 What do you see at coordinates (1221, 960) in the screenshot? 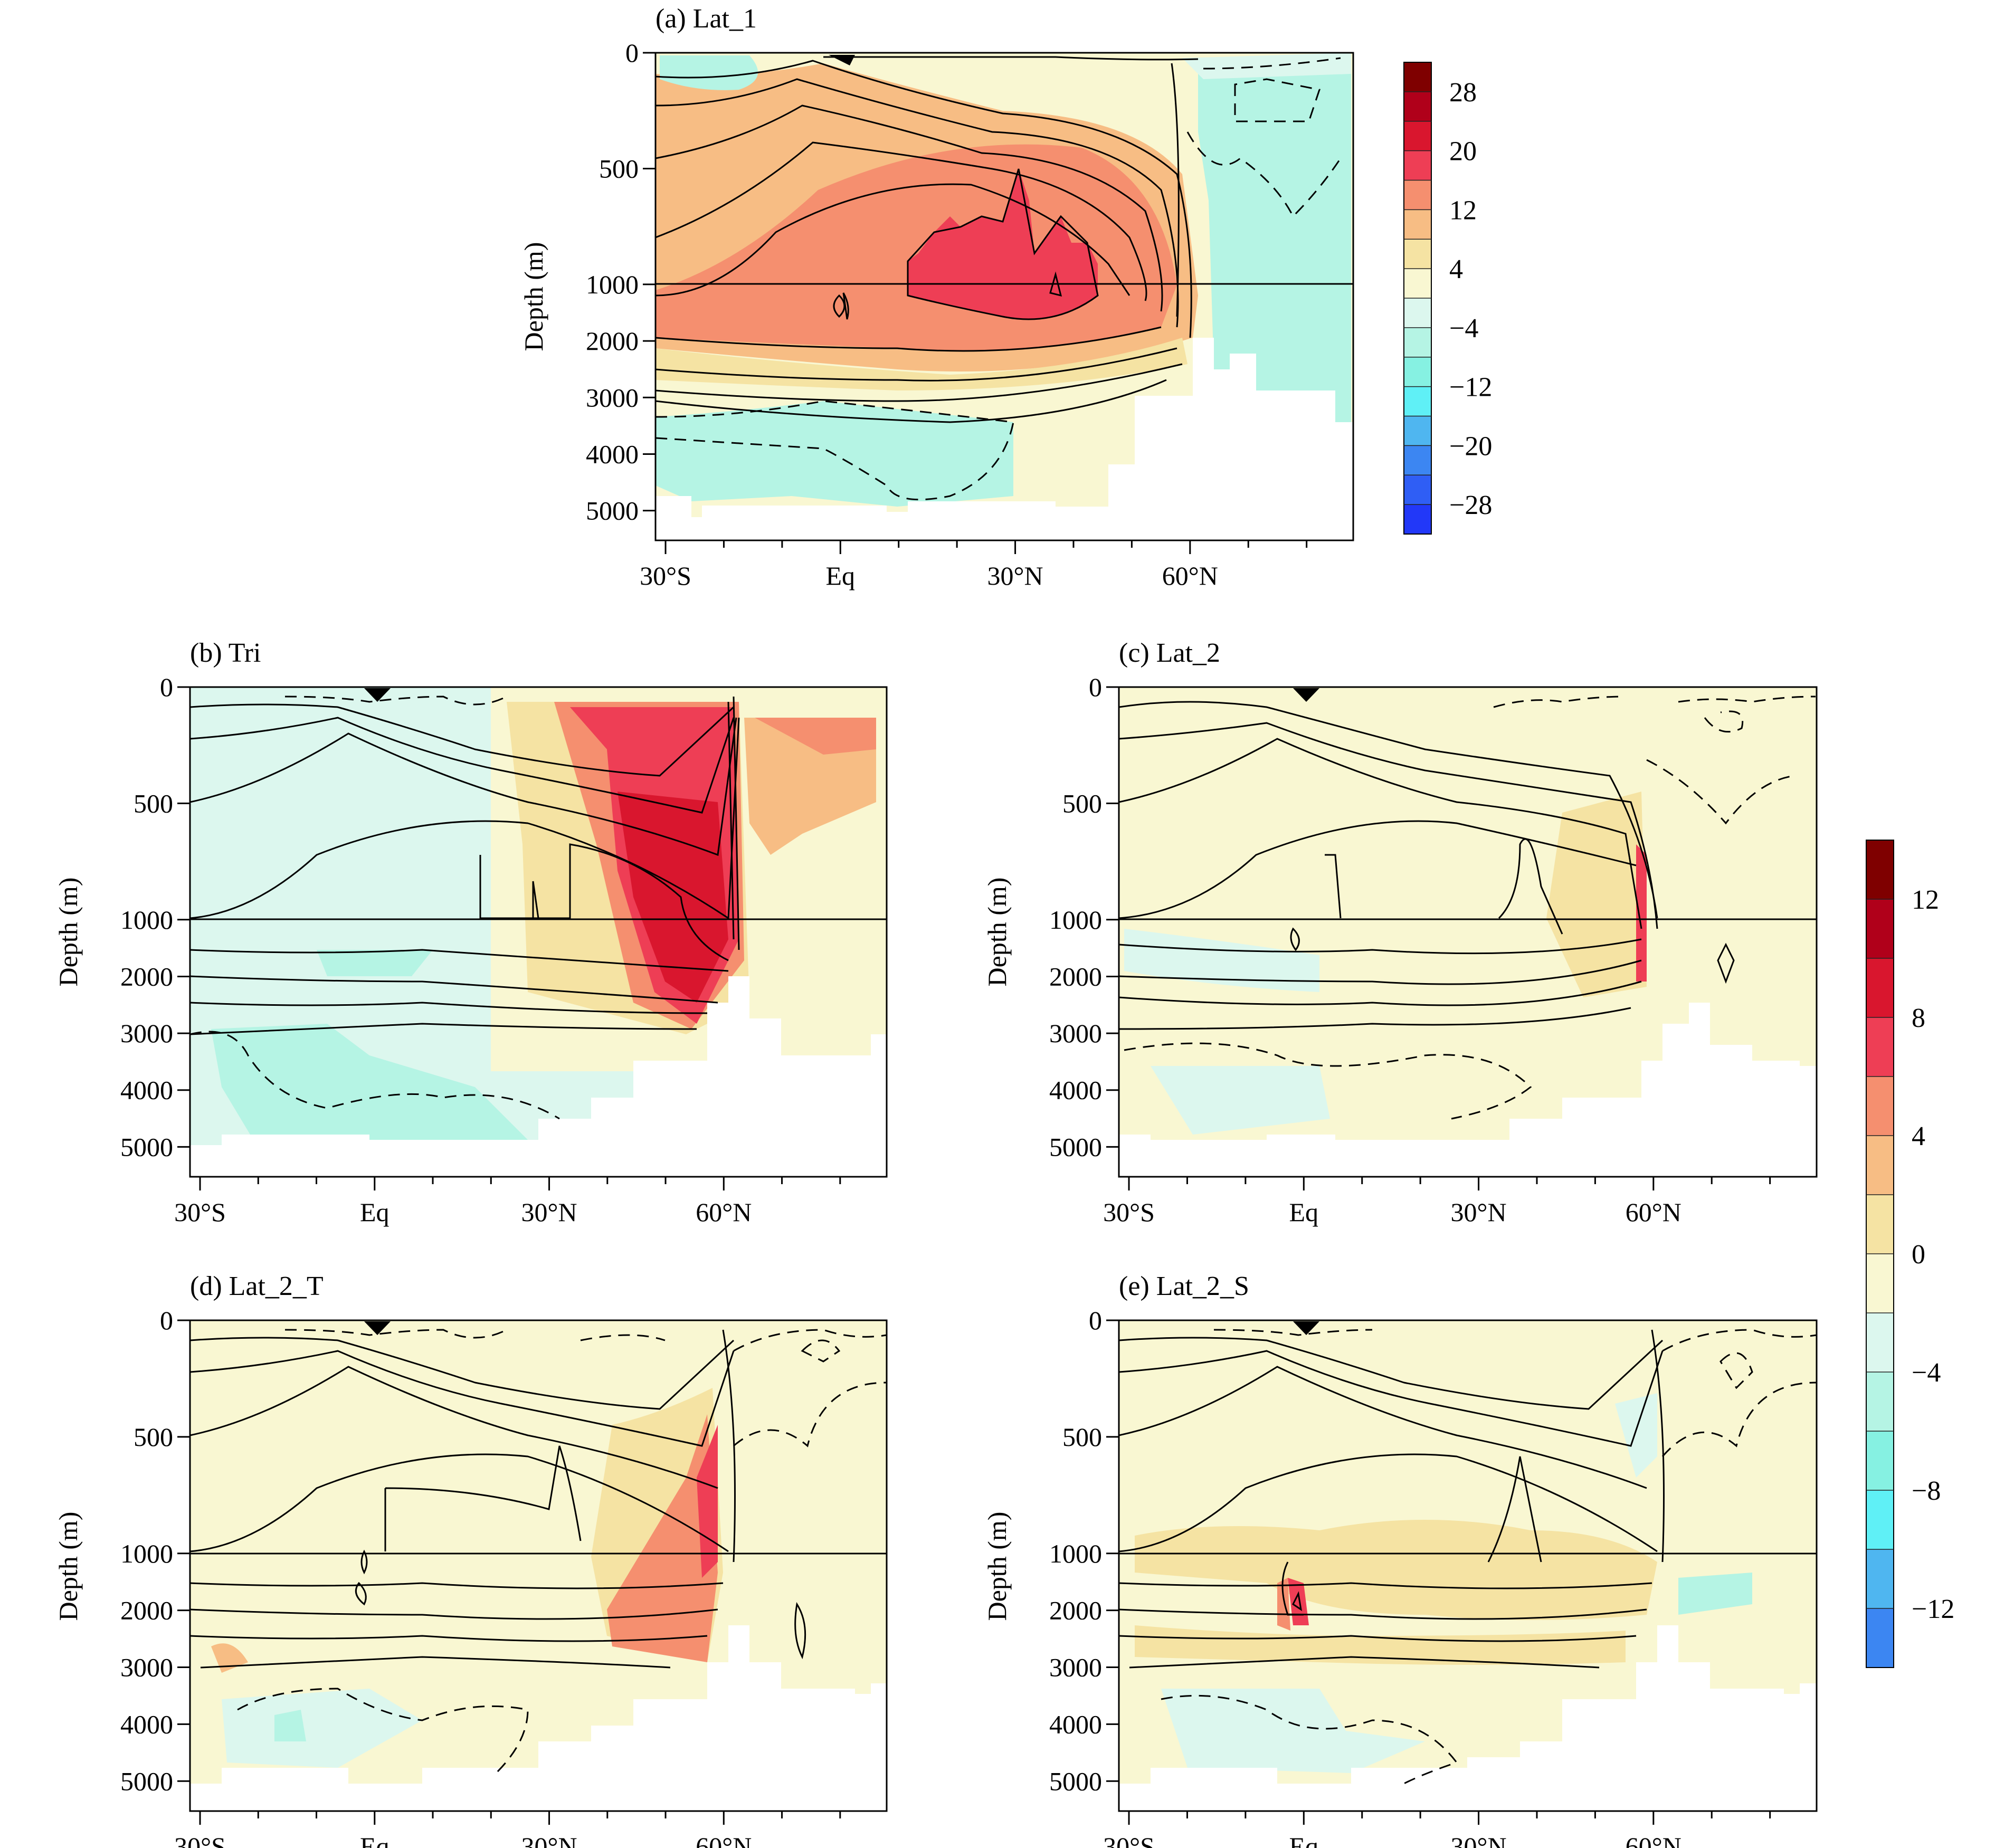
I see `field-c-cyan1` at bounding box center [1221, 960].